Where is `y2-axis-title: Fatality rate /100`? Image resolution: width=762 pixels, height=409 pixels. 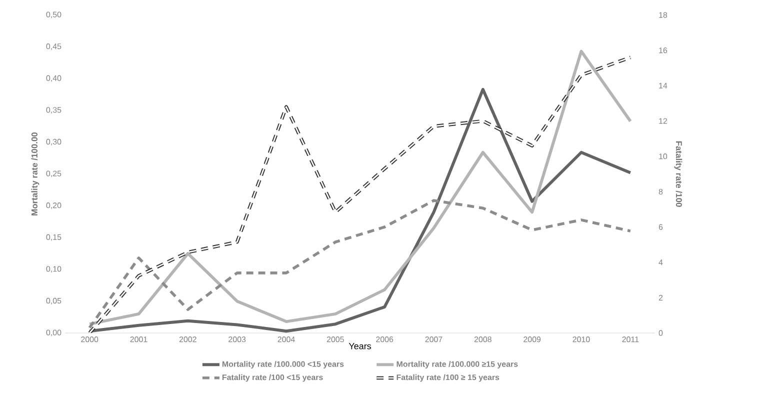 y2-axis-title: Fatality rate /100 is located at coordinates (678, 174).